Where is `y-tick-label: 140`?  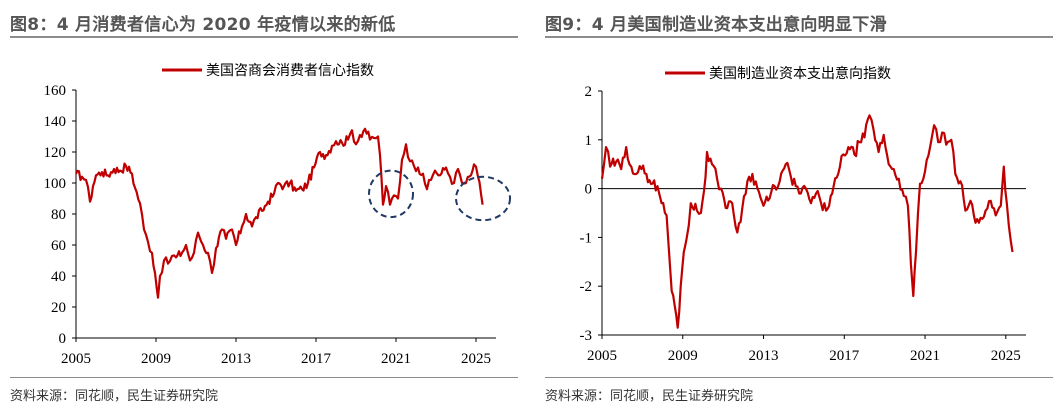
y-tick-label: 140 is located at coordinates (55, 122).